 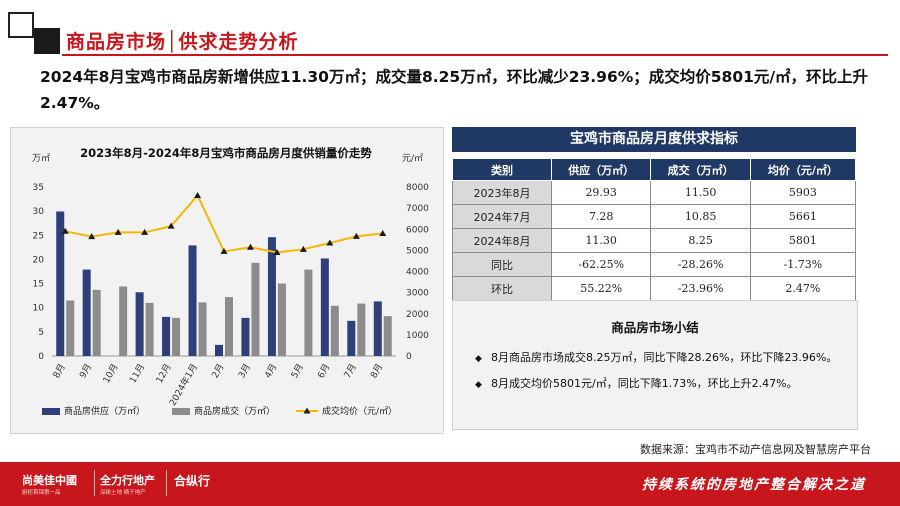 I want to click on legend-swatch-deal, so click(x=181, y=411).